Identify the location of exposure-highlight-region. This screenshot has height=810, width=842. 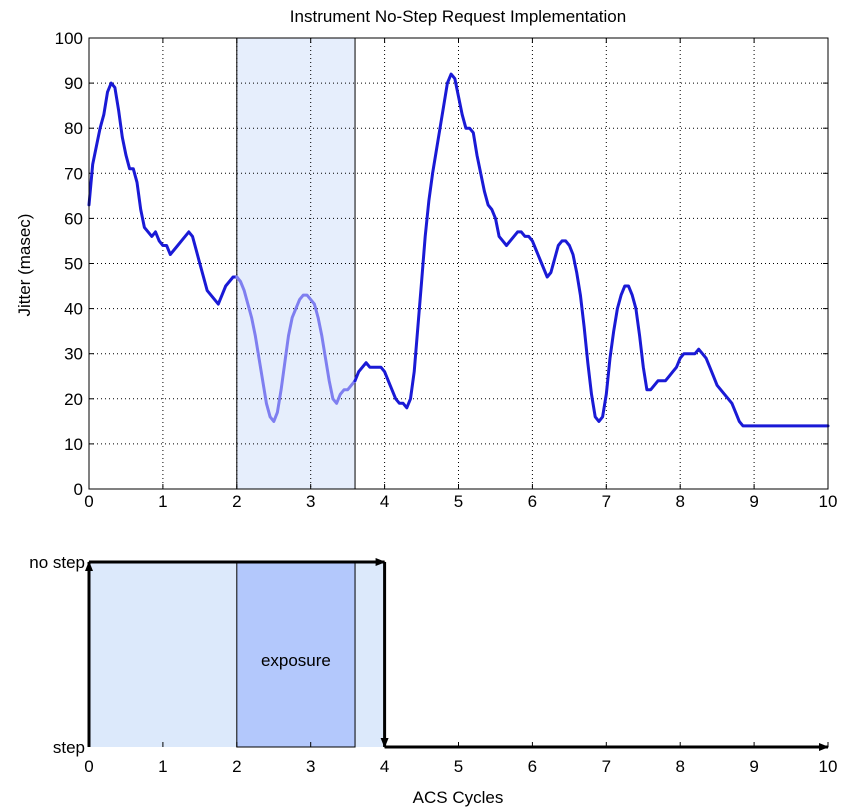
(296, 263).